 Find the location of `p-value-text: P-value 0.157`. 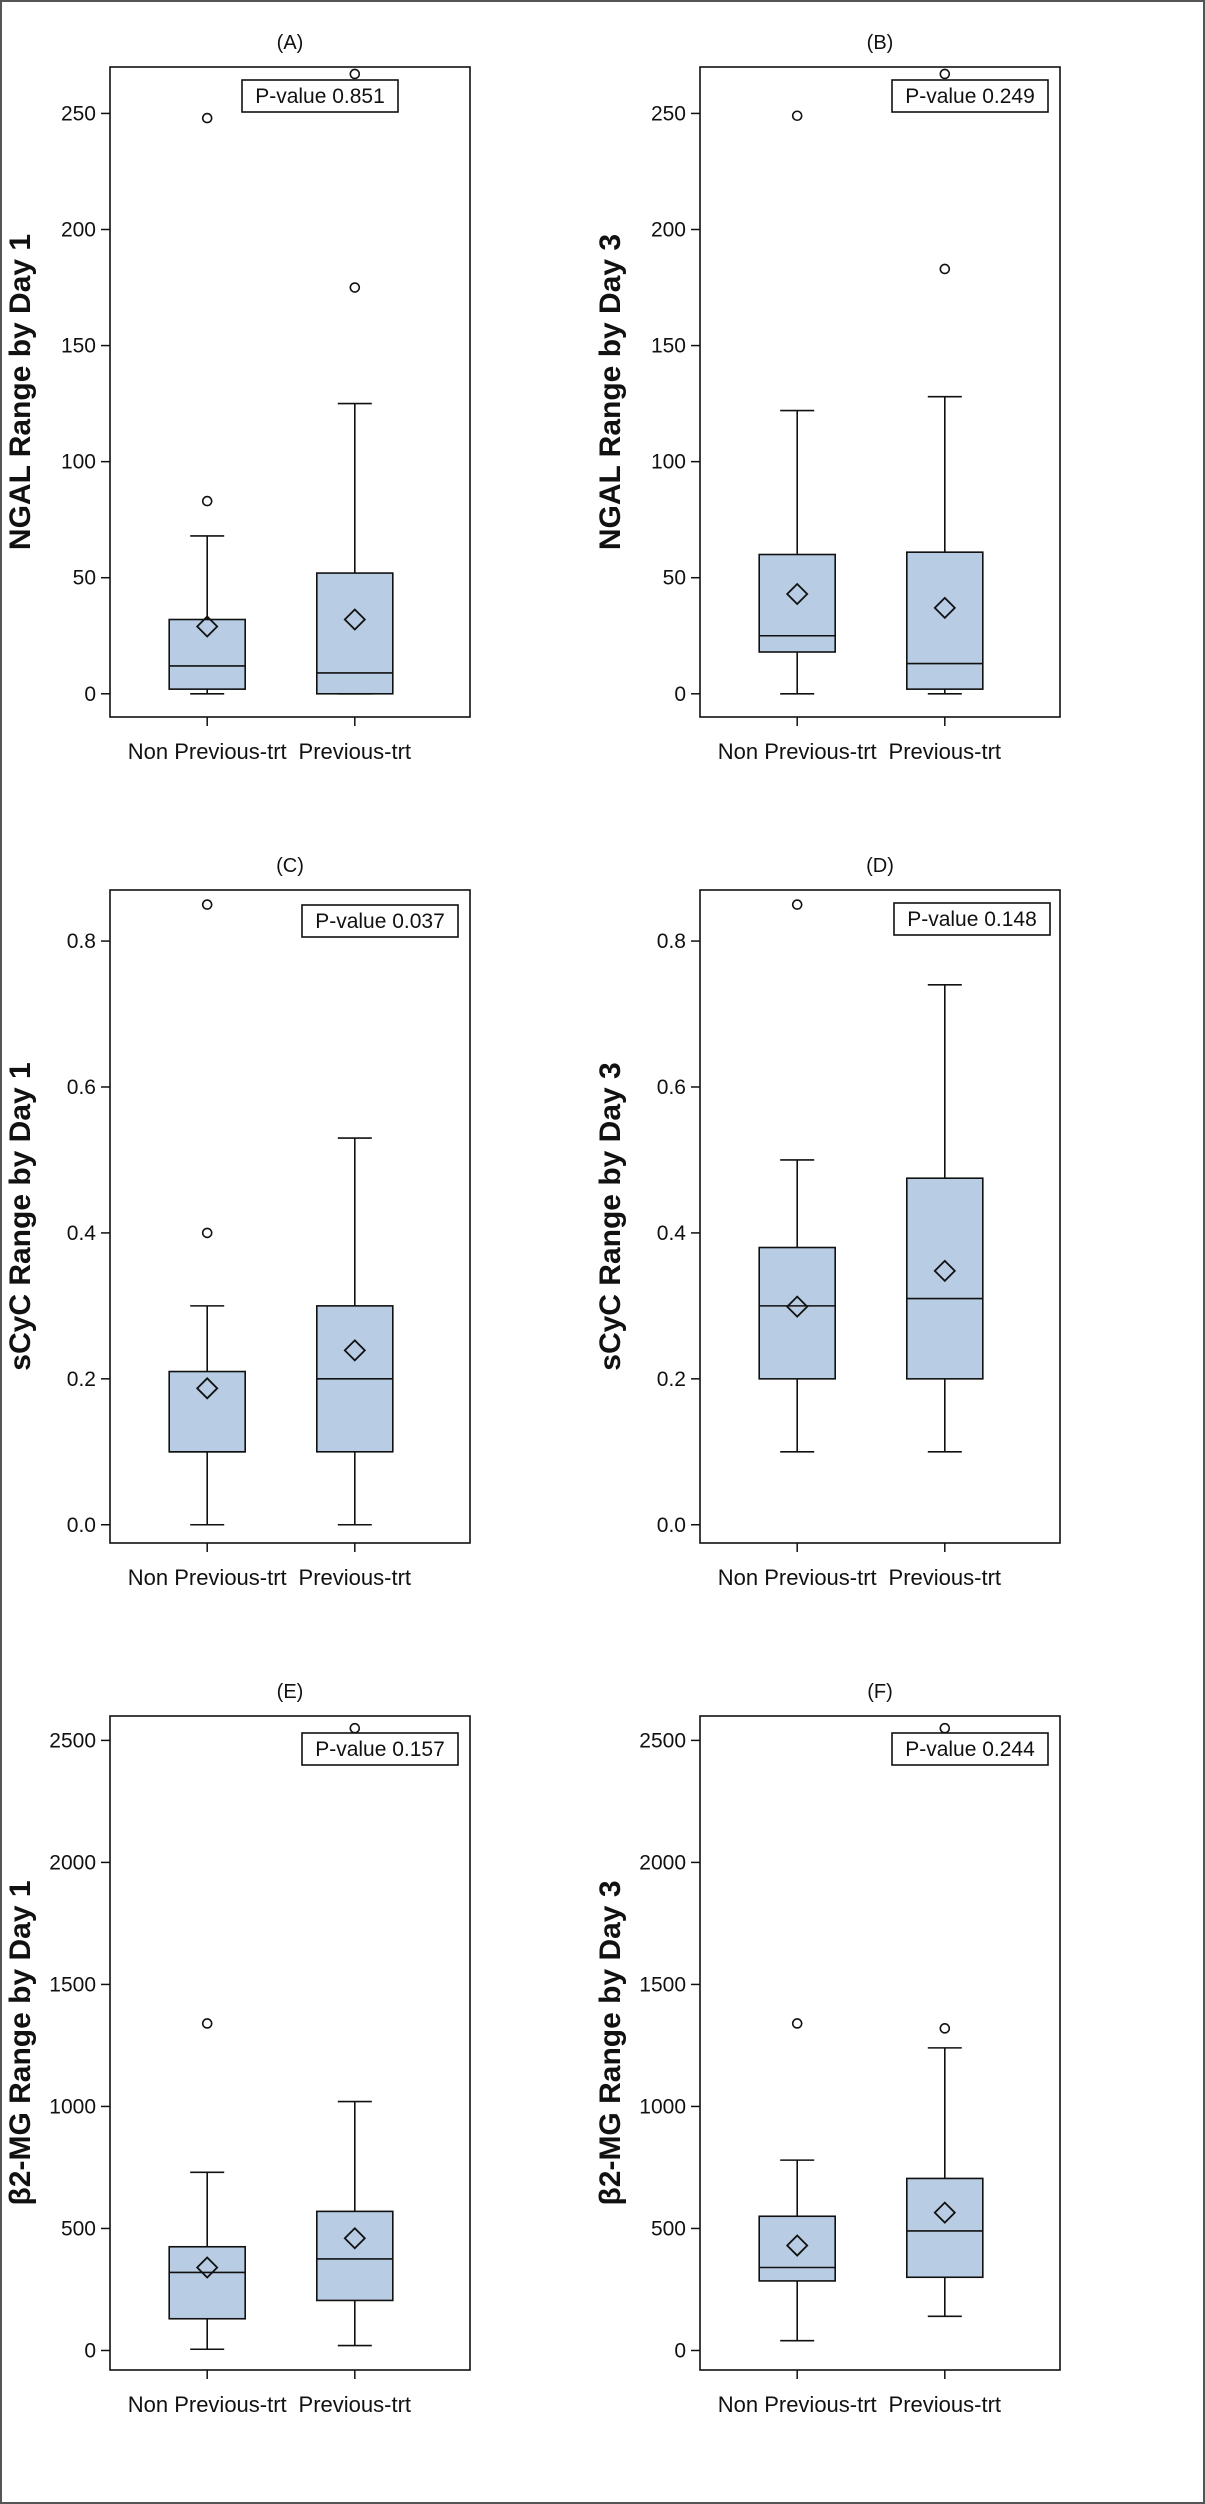

p-value-text: P-value 0.157 is located at coordinates (380, 1749).